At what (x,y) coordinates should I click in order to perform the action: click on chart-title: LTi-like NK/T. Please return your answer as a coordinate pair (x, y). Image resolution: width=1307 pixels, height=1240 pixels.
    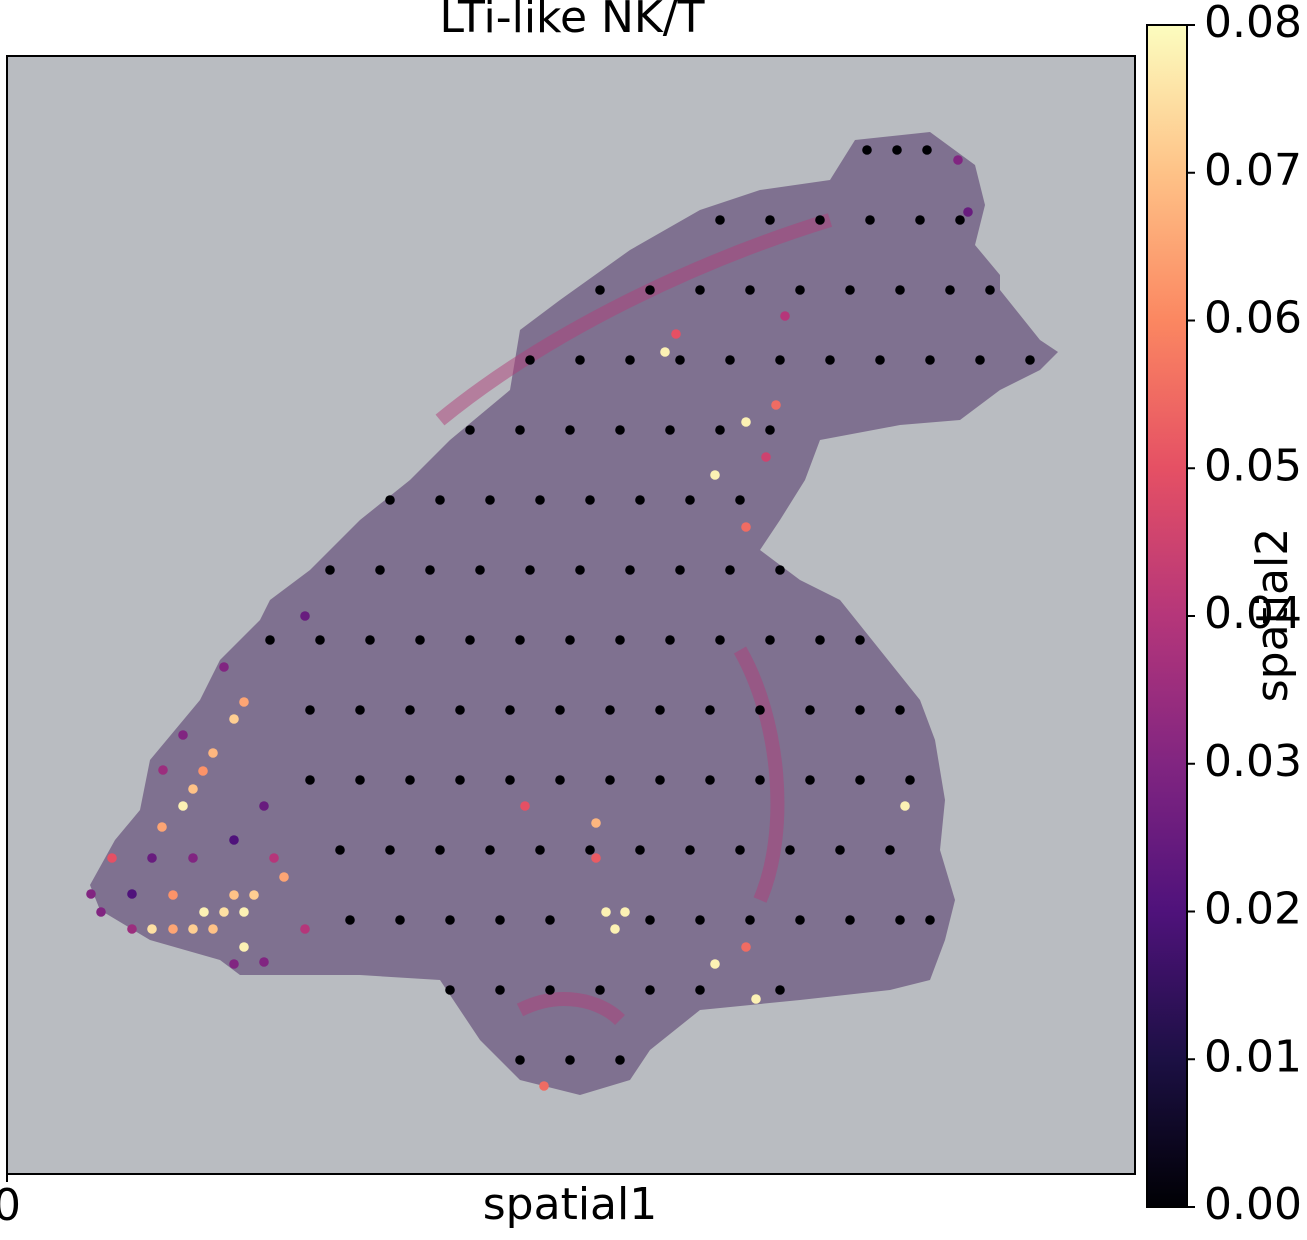
    Looking at the image, I should click on (572, 21).